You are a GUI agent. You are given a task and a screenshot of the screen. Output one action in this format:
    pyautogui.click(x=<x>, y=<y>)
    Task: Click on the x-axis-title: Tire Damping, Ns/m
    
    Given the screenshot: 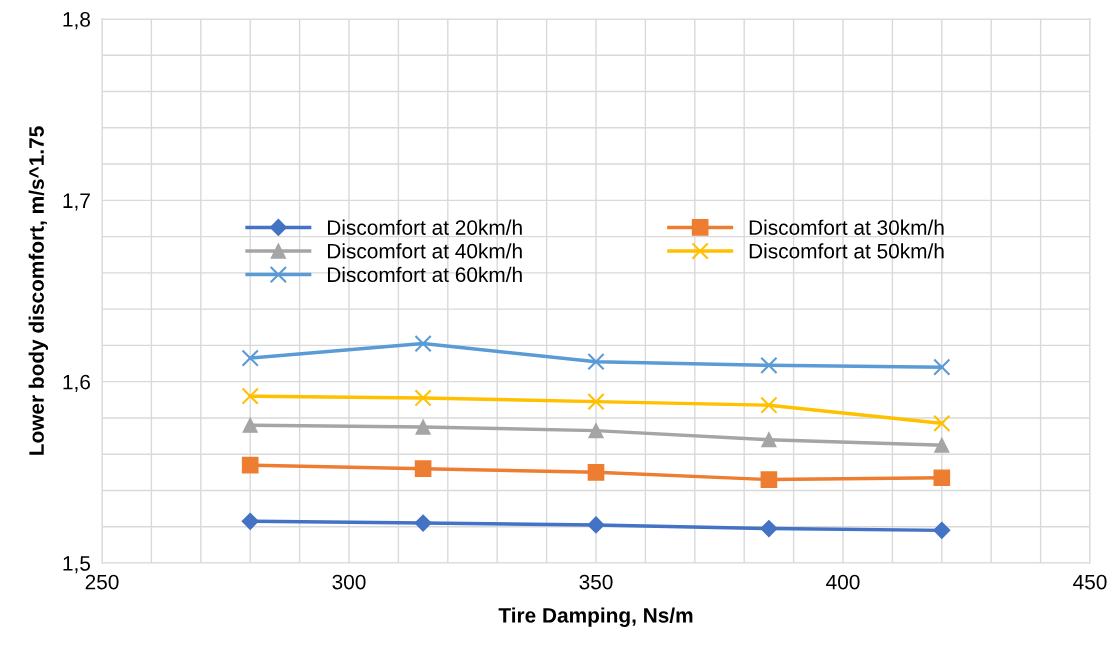 What is the action you would take?
    pyautogui.click(x=595, y=617)
    